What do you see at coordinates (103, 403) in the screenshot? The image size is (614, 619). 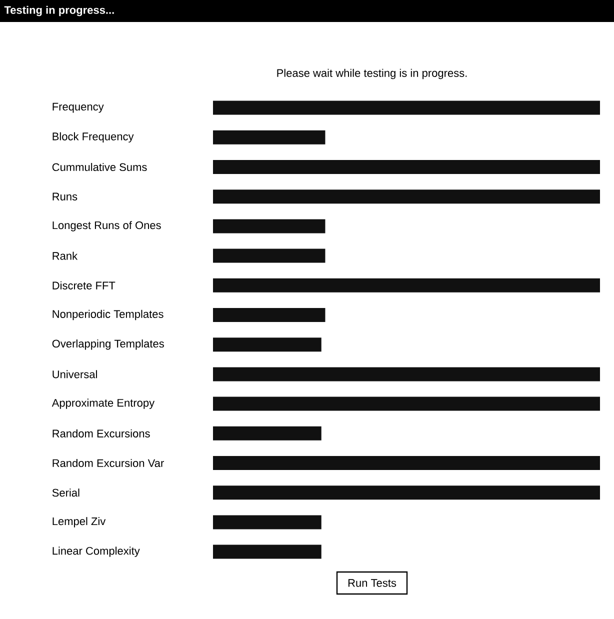 I see `y-tick-label: Approximate Entropy` at bounding box center [103, 403].